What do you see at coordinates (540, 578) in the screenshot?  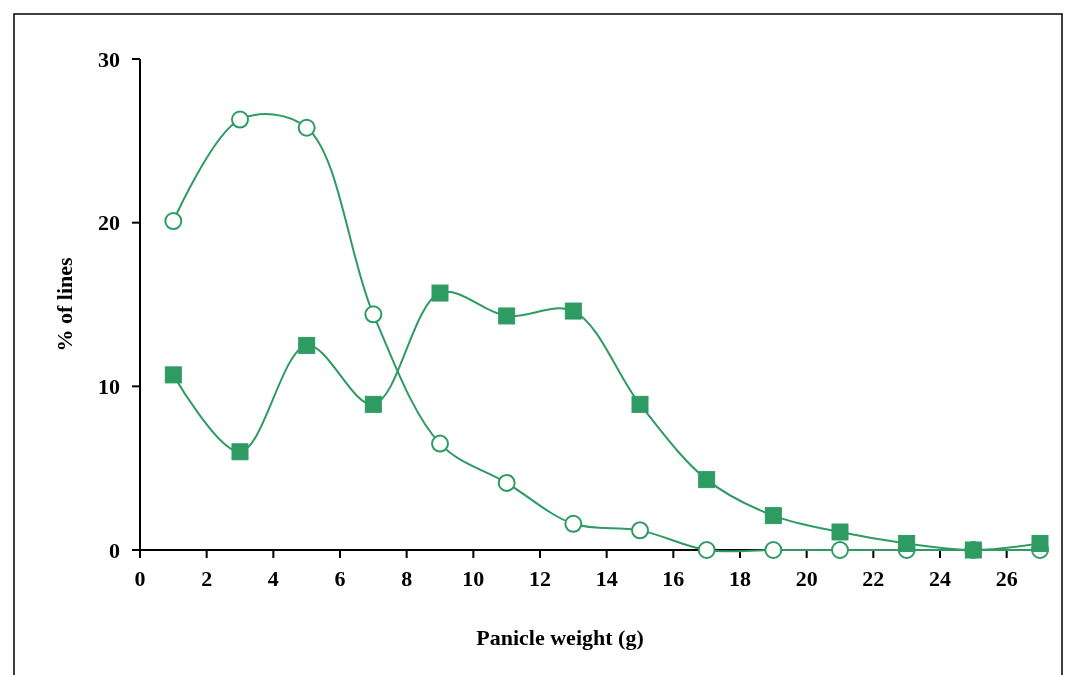 I see `x-tick-label: 12` at bounding box center [540, 578].